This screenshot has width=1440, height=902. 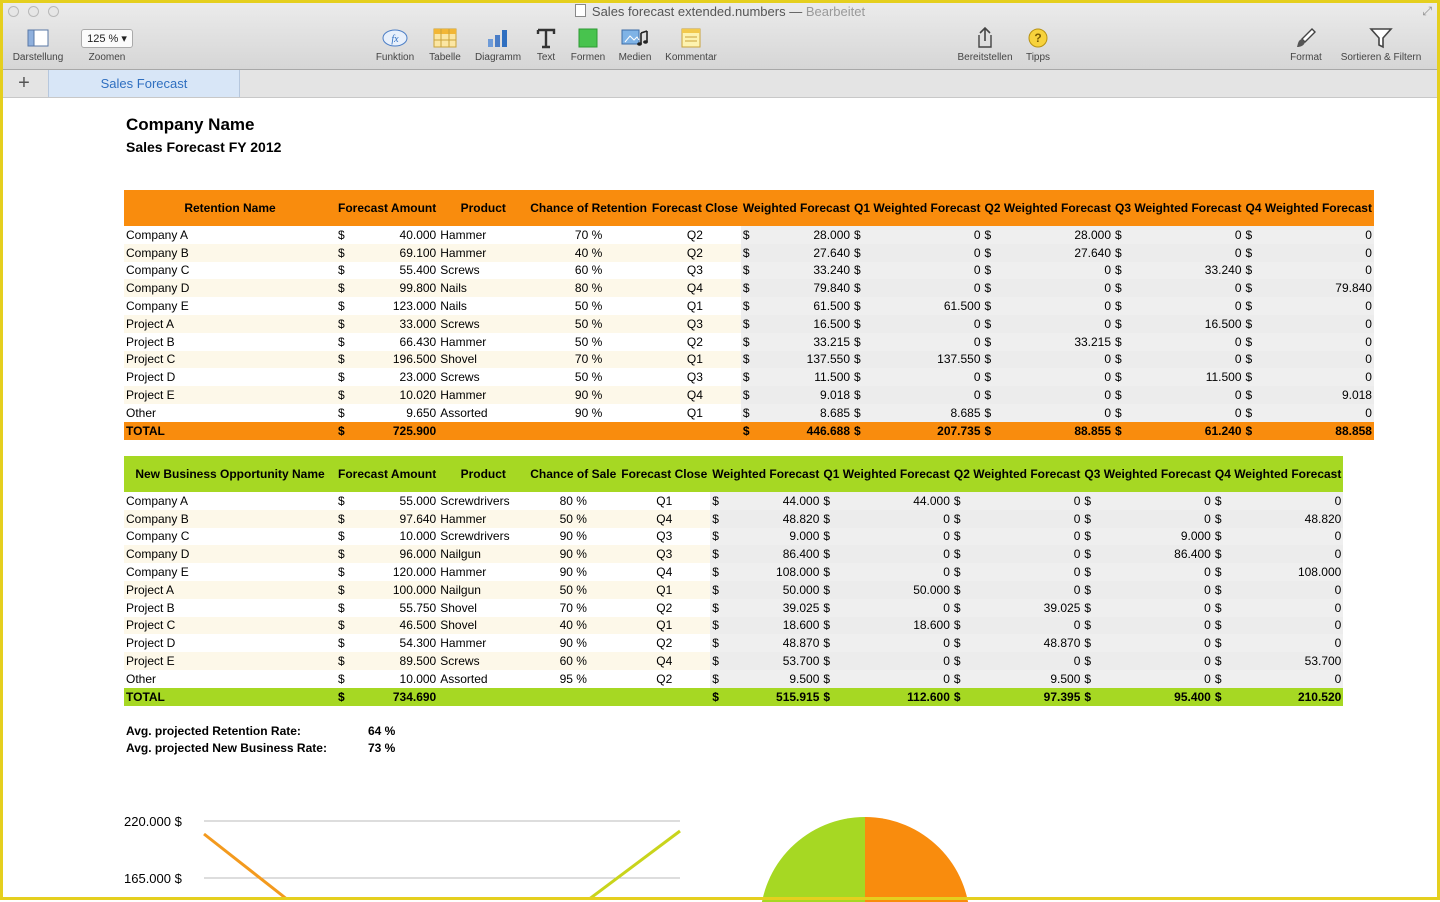 I want to click on shapes-button: Formen, so click(x=588, y=43).